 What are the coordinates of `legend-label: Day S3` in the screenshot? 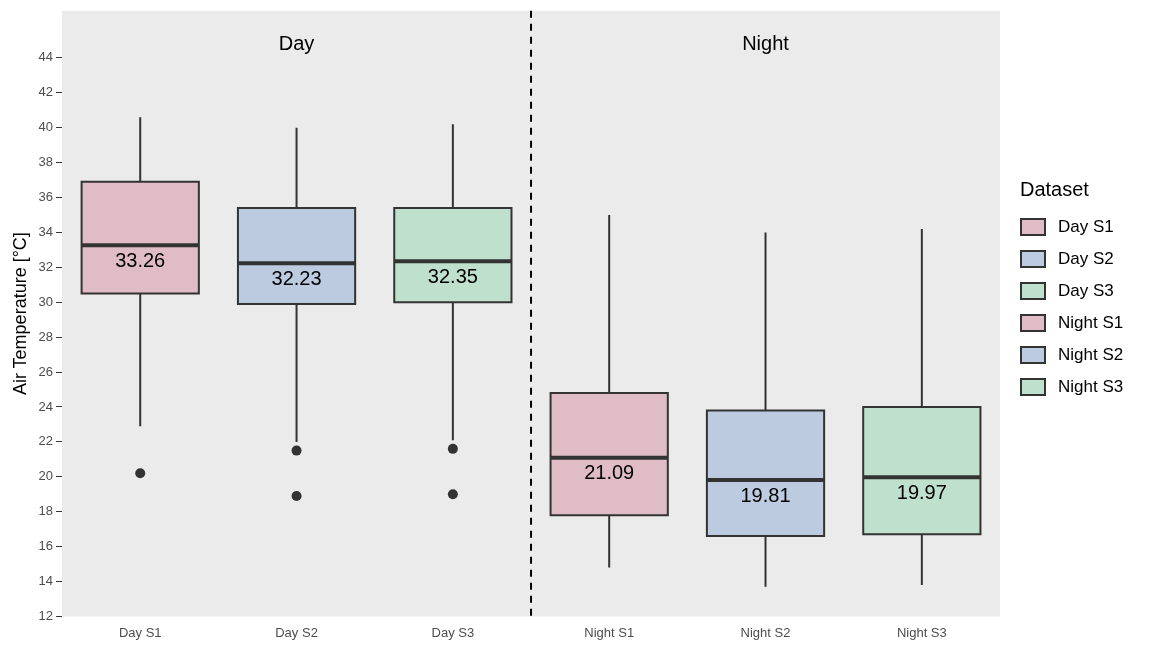 It's located at (1086, 291).